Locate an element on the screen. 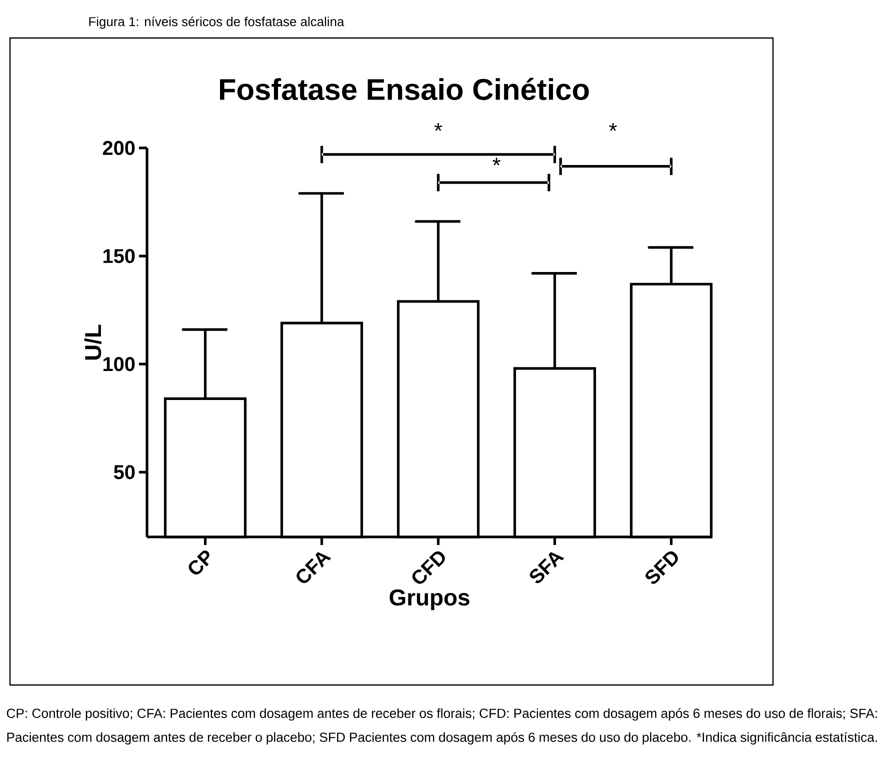 This screenshot has width=884, height=782. x-tick-label: CFA is located at coordinates (314, 568).